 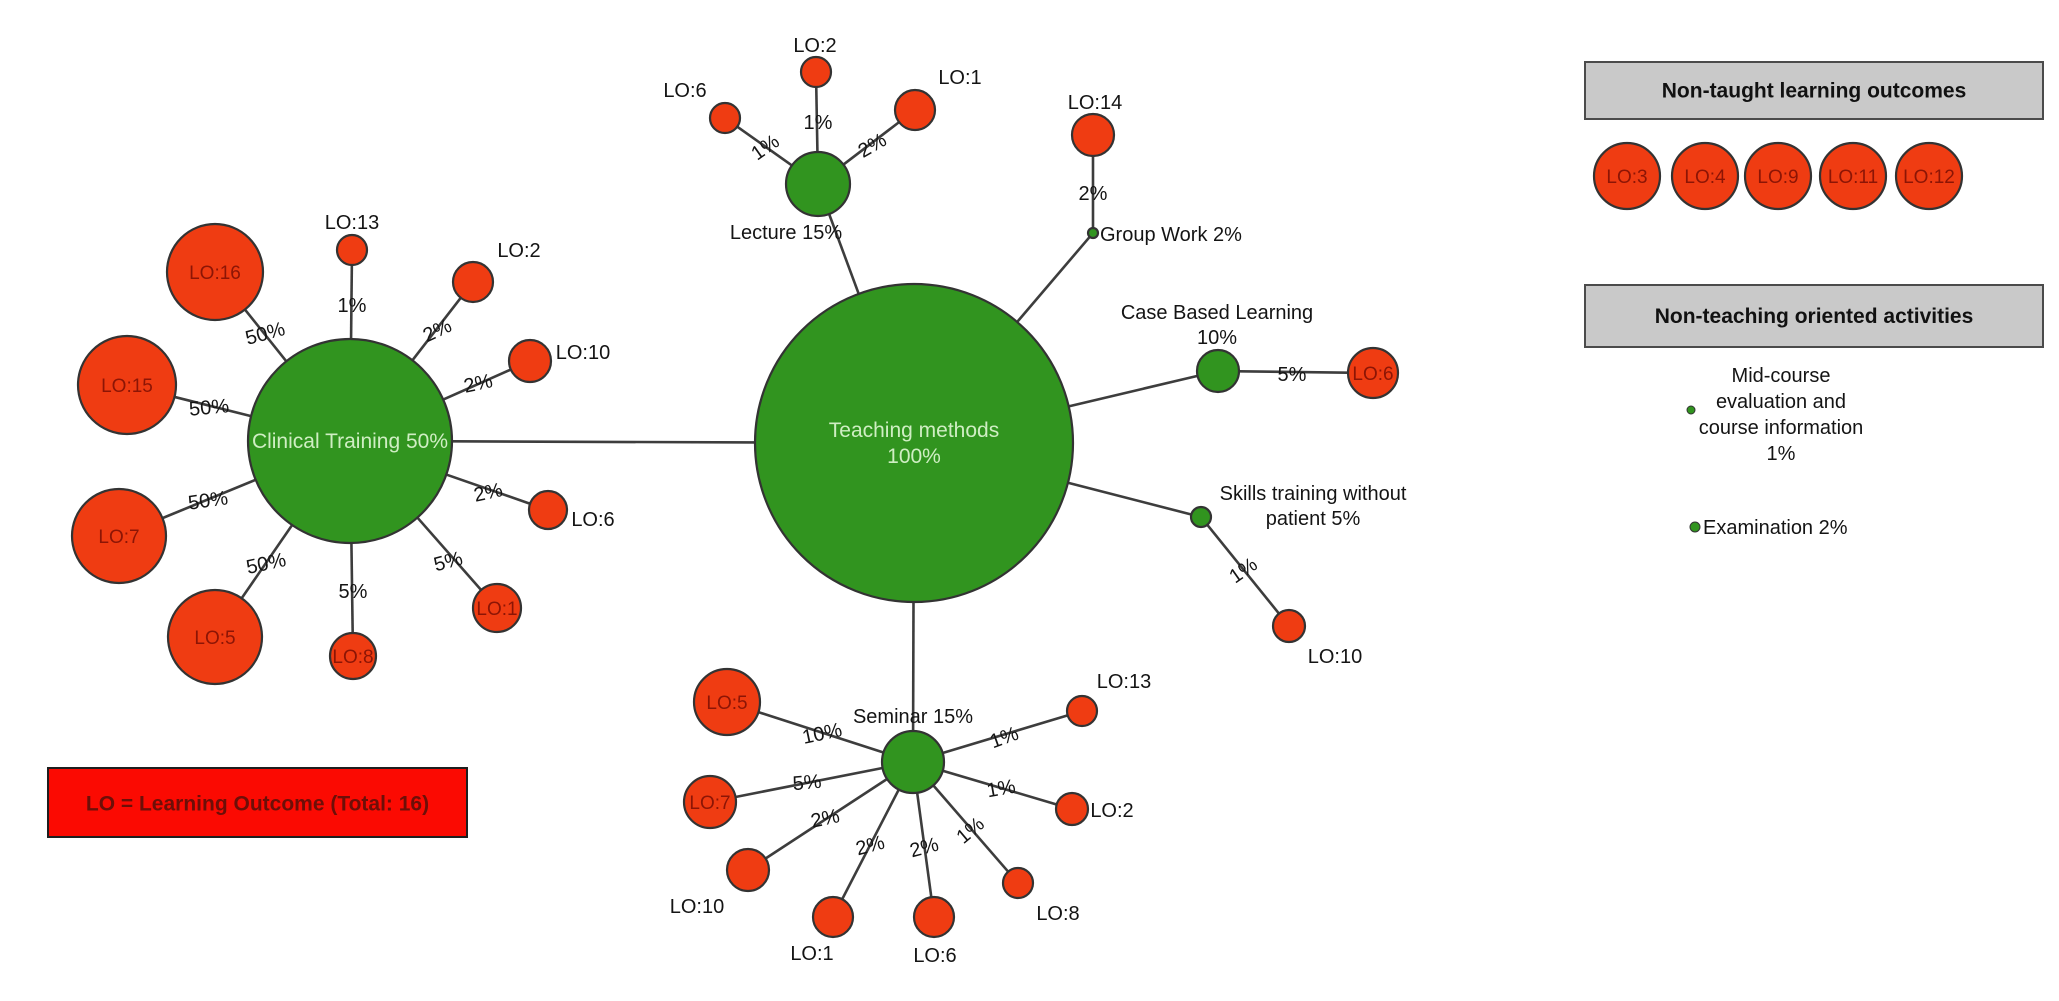 I want to click on edge-clinical-c2, so click(x=436, y=329).